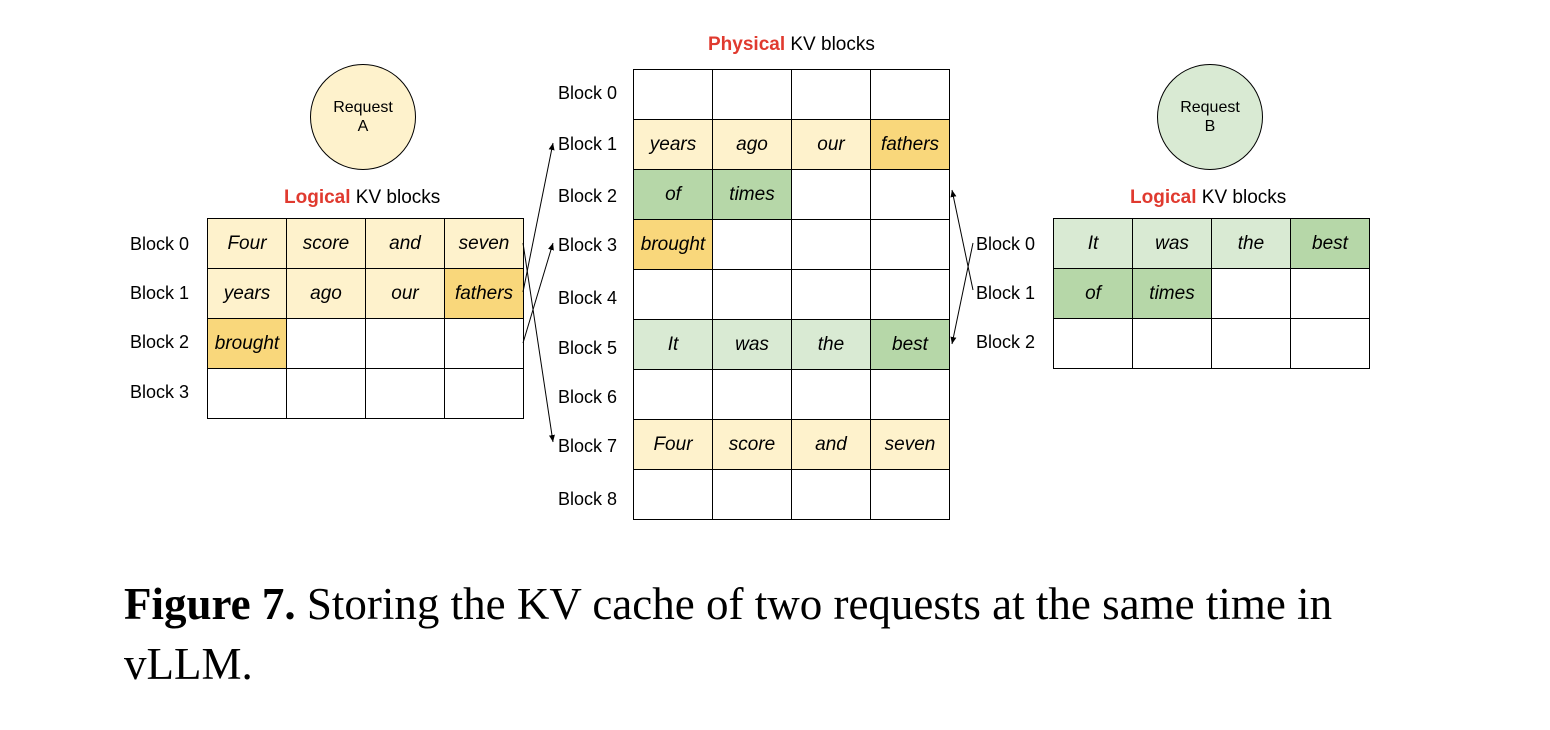  Describe the element at coordinates (1006, 342) in the screenshot. I see `logical-b-block-label: Block 2` at that location.